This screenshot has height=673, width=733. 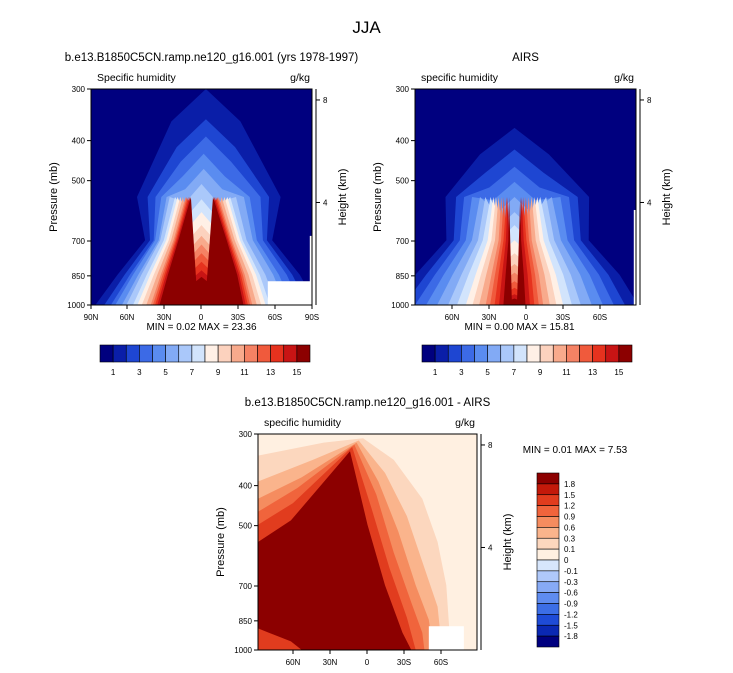 What do you see at coordinates (575, 450) in the screenshot?
I see `panel-min-max-stats: MIN = 0.01 MAX = 7.53` at bounding box center [575, 450].